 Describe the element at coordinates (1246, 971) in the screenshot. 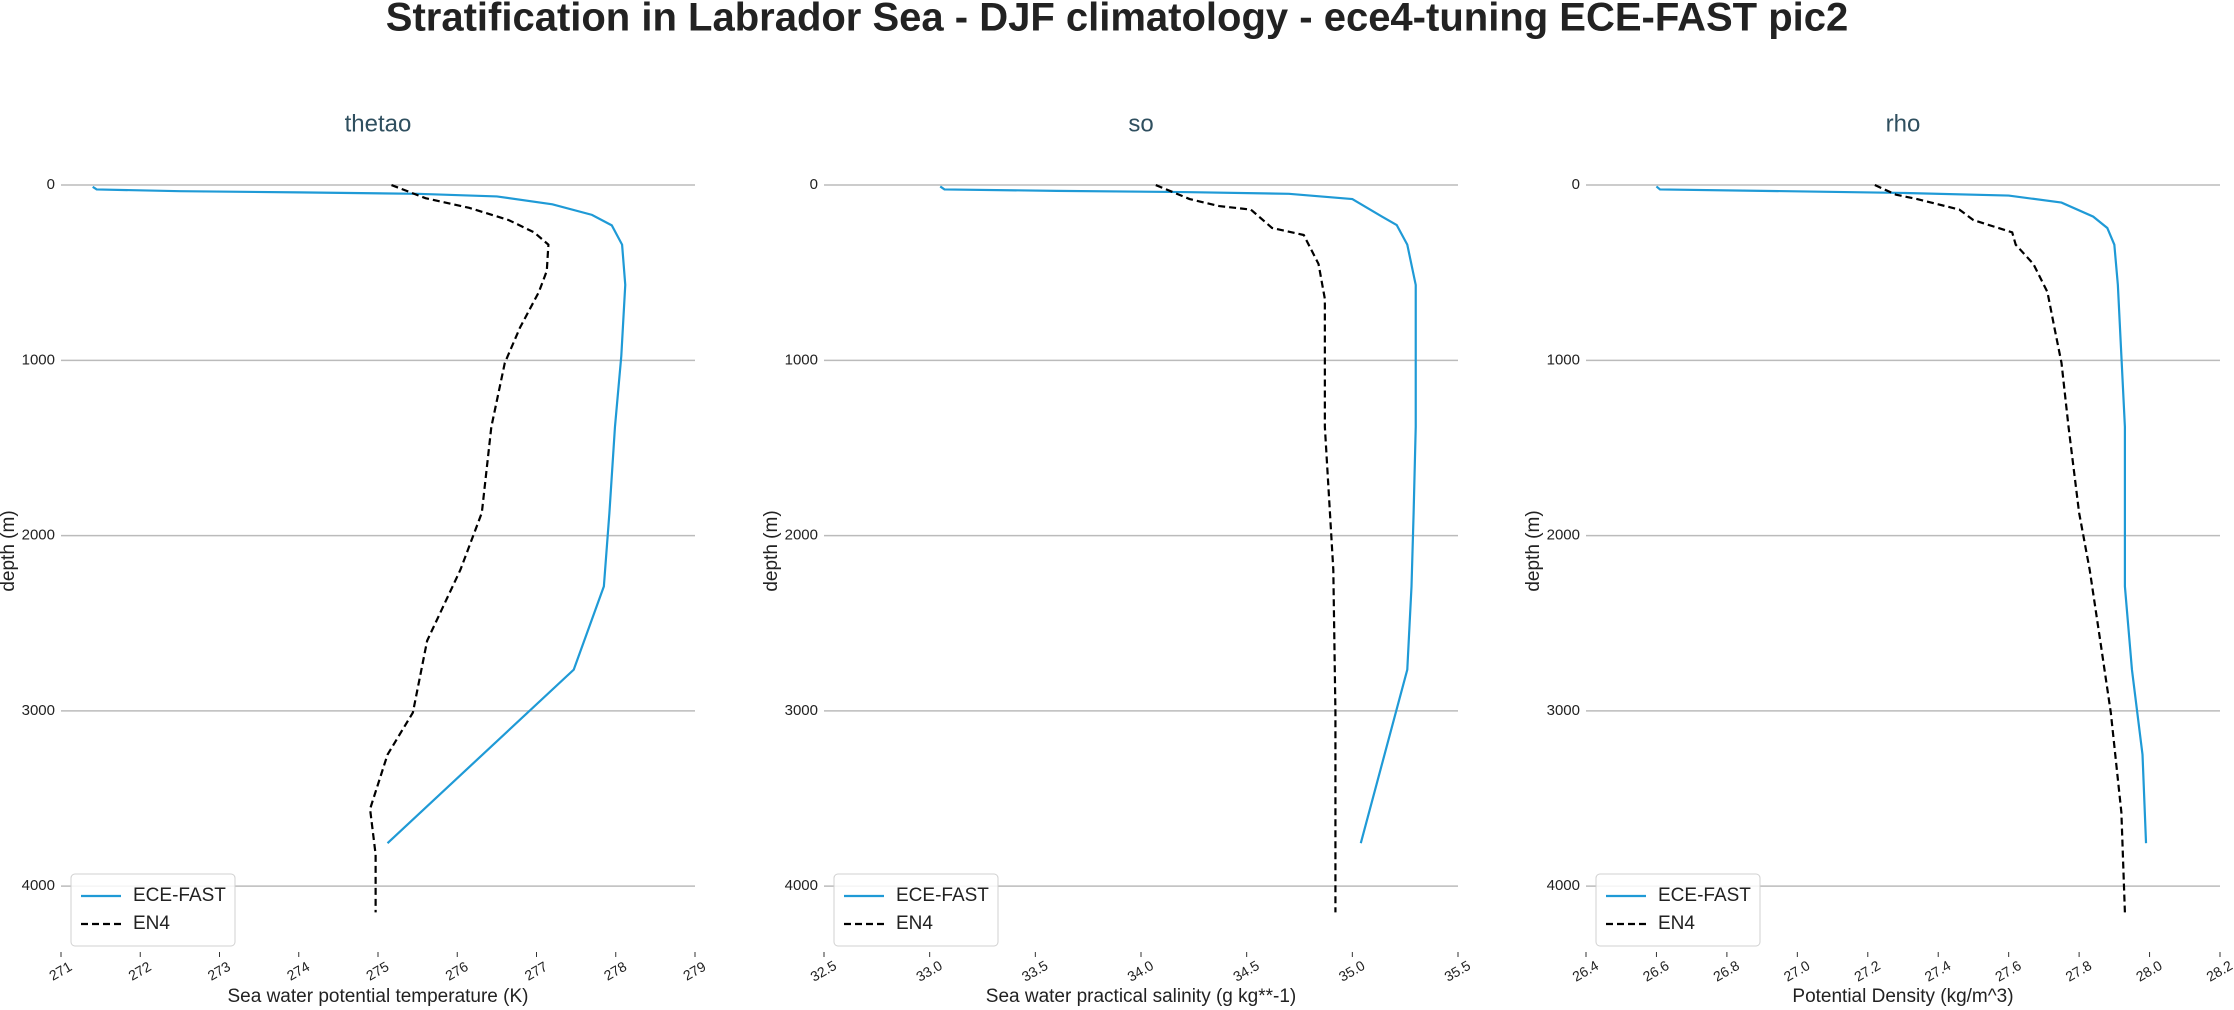

I see `x-tick-label: 34.5` at that location.